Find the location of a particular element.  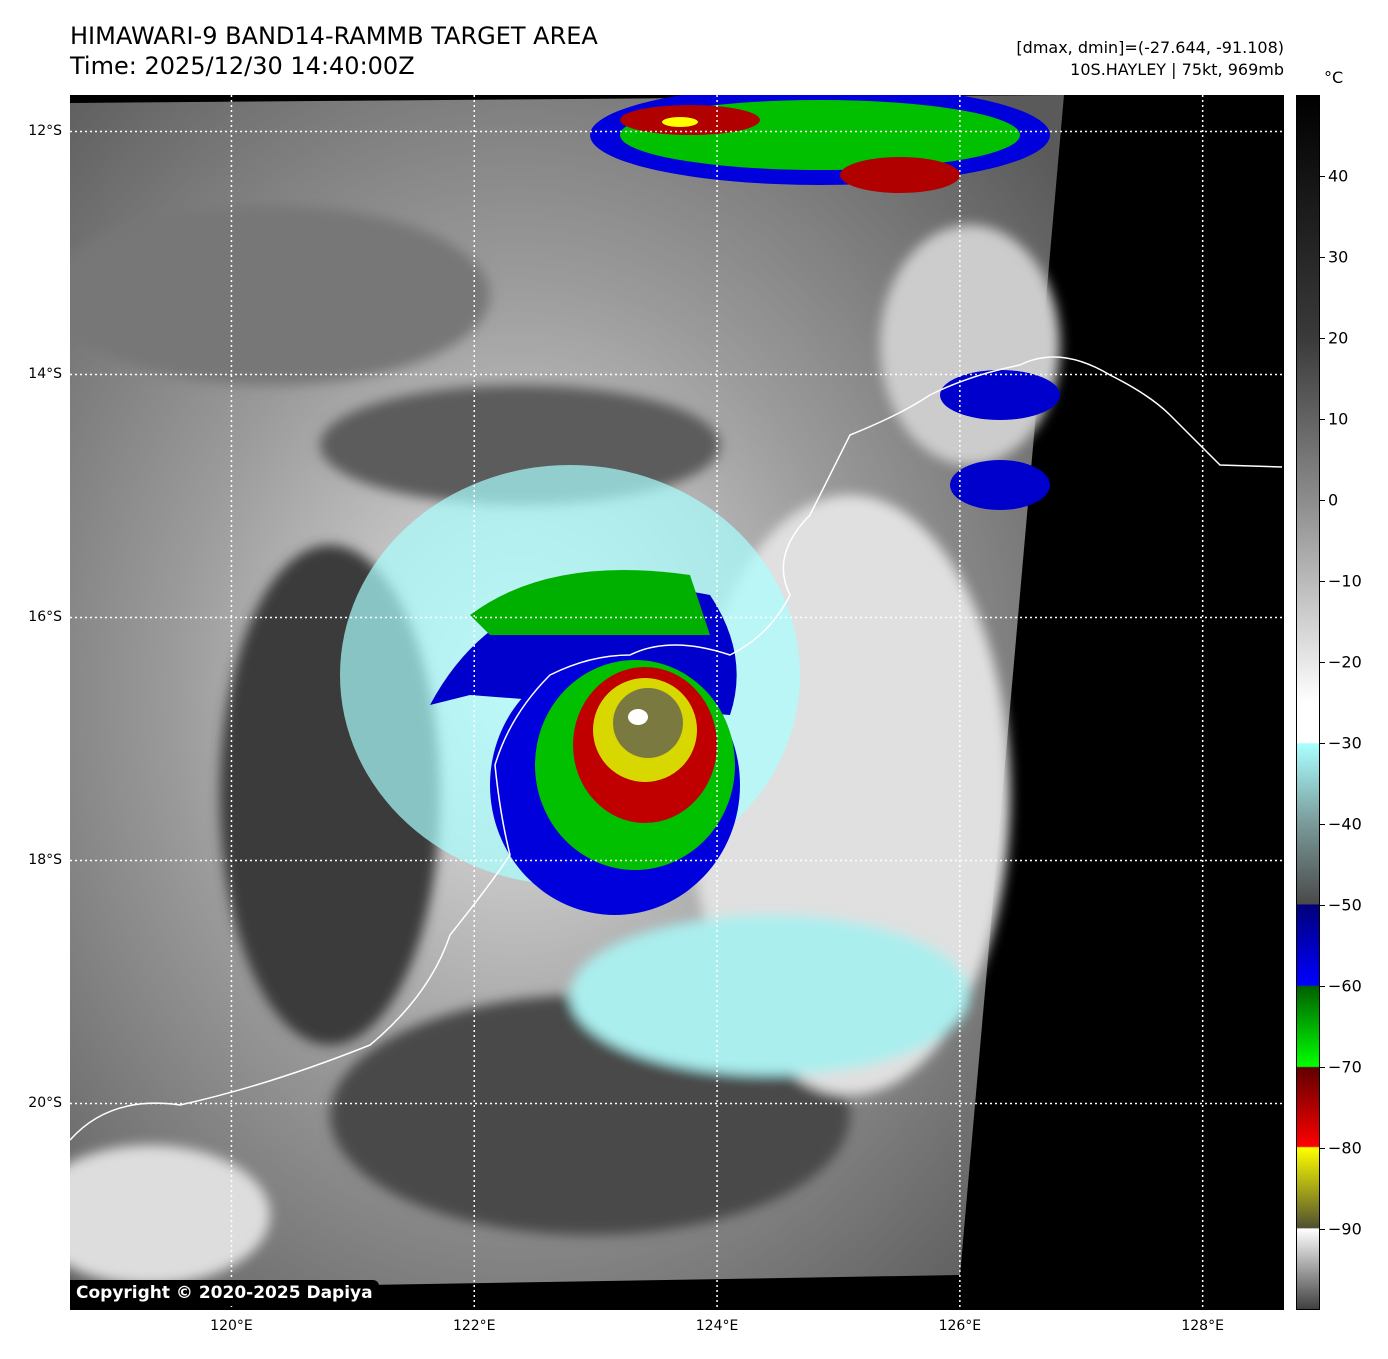

colorbar-tick-label: −60 is located at coordinates (1345, 986).